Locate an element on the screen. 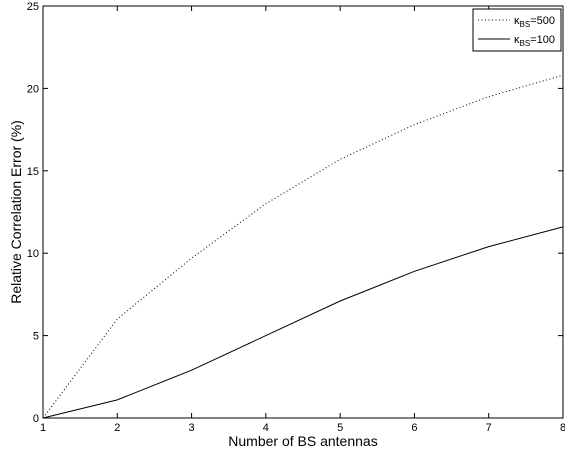 This screenshot has width=565, height=455. y-tick-label: 5 is located at coordinates (36, 337).